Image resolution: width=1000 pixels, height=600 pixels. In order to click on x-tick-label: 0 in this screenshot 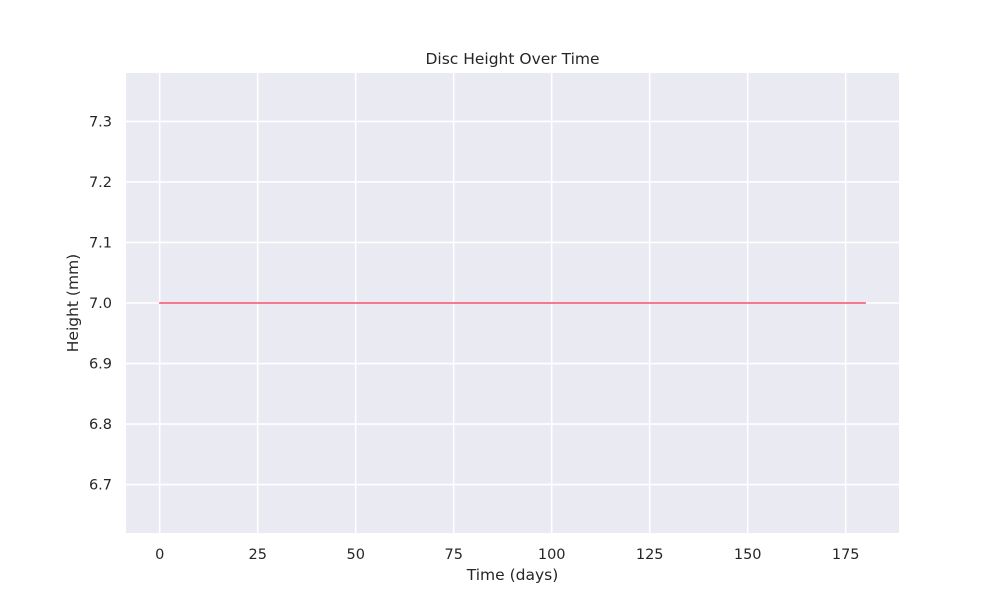, I will do `click(159, 555)`.